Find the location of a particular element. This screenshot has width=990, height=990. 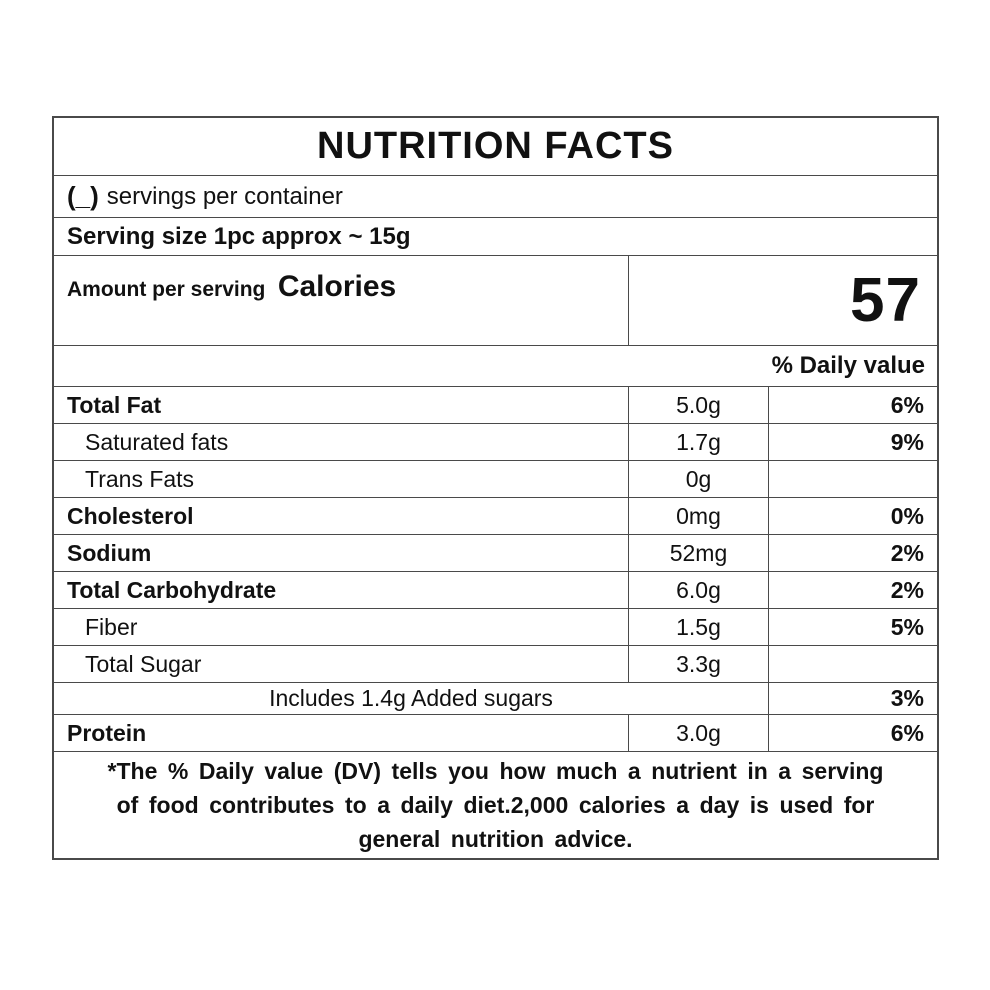

title-row: NUTRITION FACTS is located at coordinates (495, 147).